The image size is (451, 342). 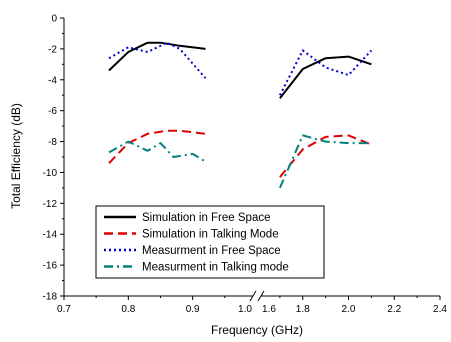 I want to click on x-tick-label: 1.0, so click(x=245, y=309).